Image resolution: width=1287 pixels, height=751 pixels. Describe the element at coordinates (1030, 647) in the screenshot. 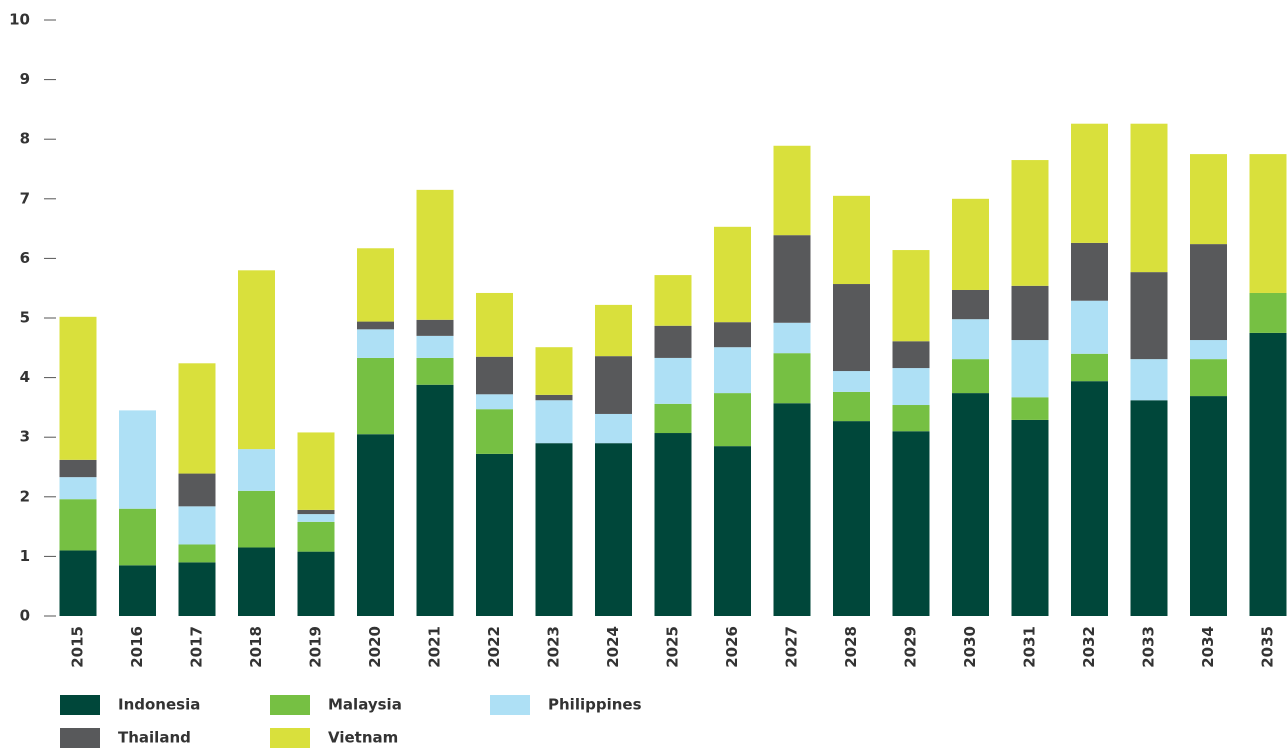

I see `x-tick-label: 2031` at that location.